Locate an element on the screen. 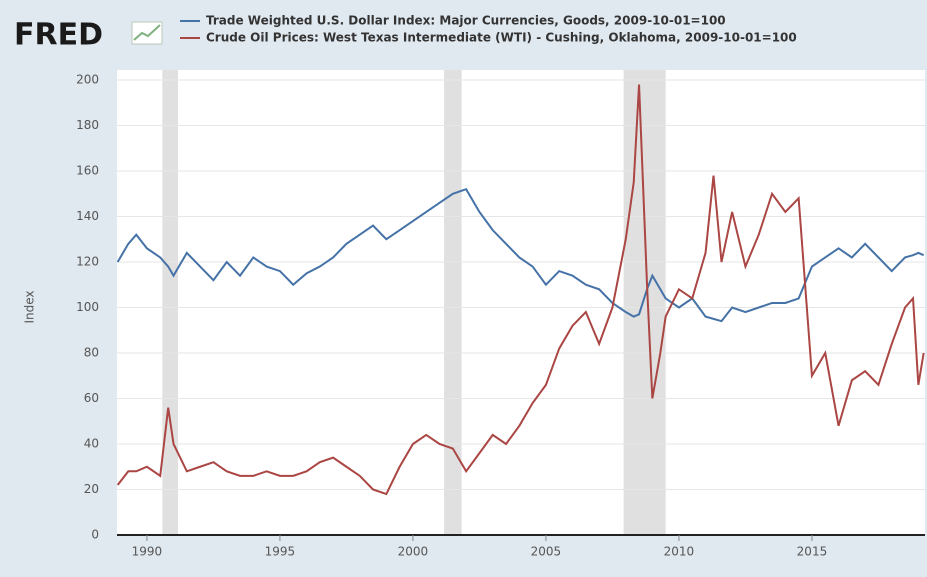 The image size is (927, 577). x-tick-label: 1990 is located at coordinates (147, 552).